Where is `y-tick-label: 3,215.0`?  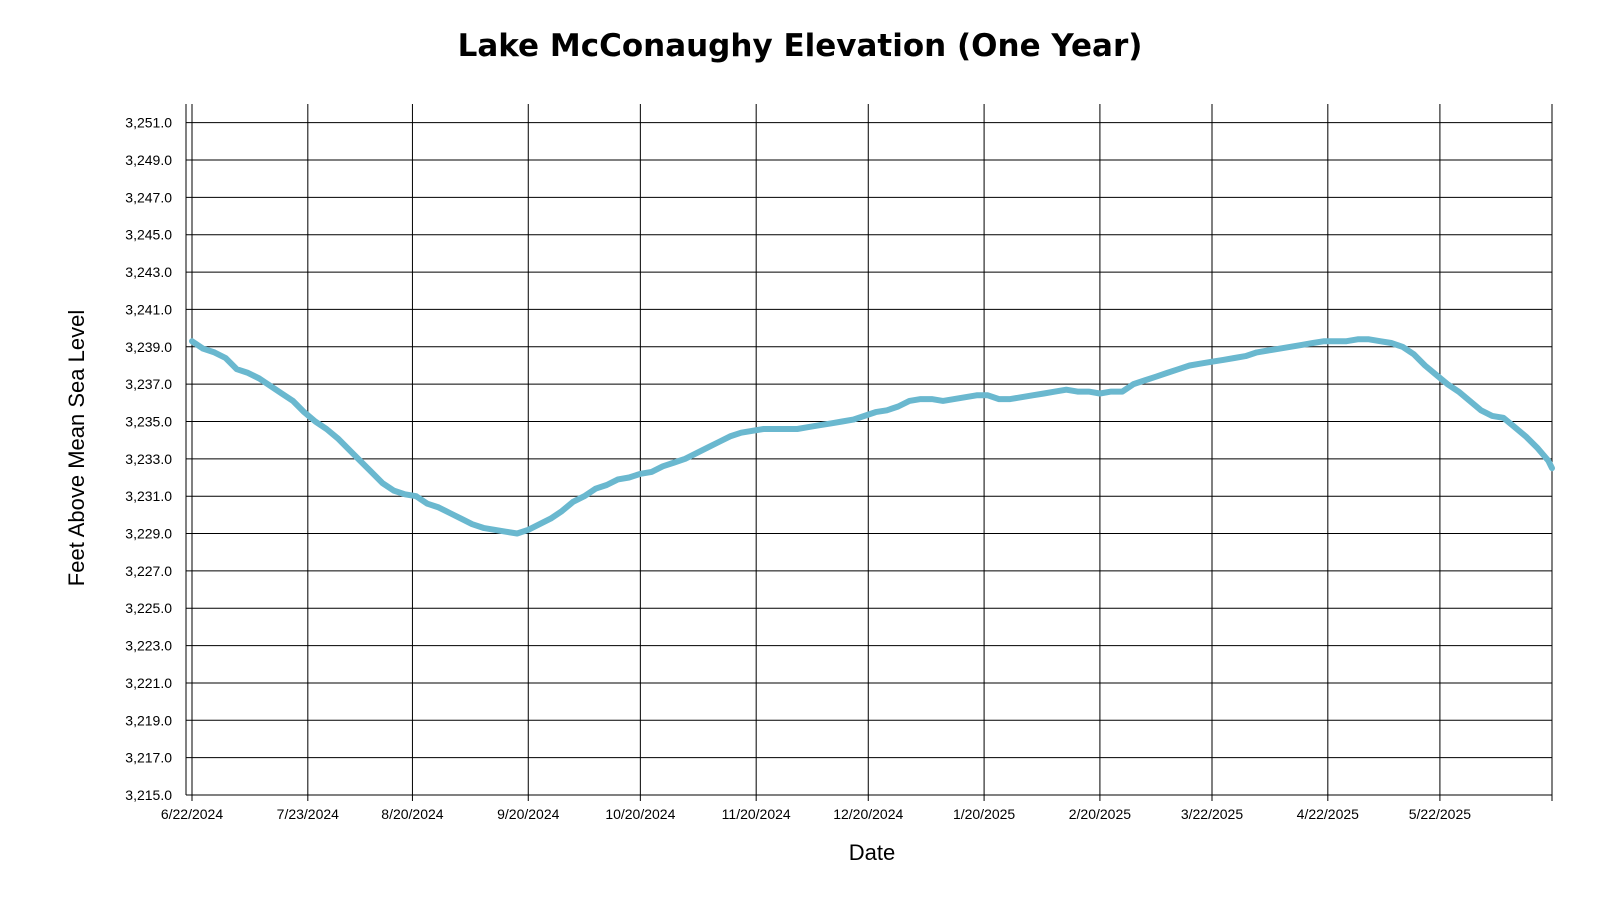 y-tick-label: 3,215.0 is located at coordinates (148, 795).